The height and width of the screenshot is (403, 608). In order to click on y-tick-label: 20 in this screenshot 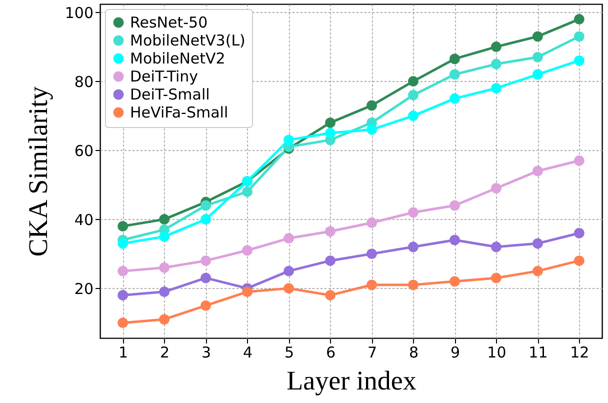, I will do `click(84, 289)`.